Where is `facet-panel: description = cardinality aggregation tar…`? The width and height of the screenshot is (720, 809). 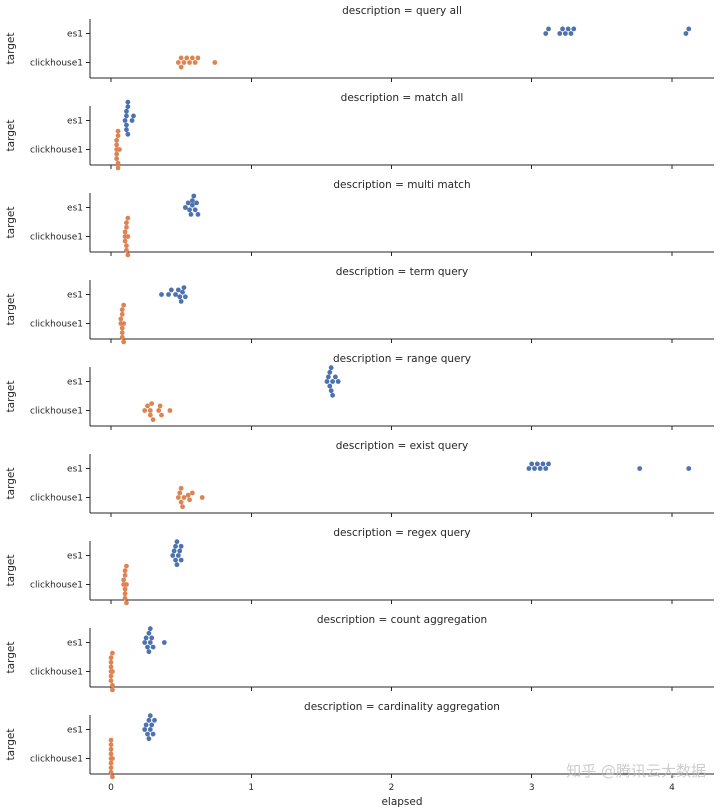
facet-panel: description = cardinality aggregation tar… is located at coordinates (359, 740).